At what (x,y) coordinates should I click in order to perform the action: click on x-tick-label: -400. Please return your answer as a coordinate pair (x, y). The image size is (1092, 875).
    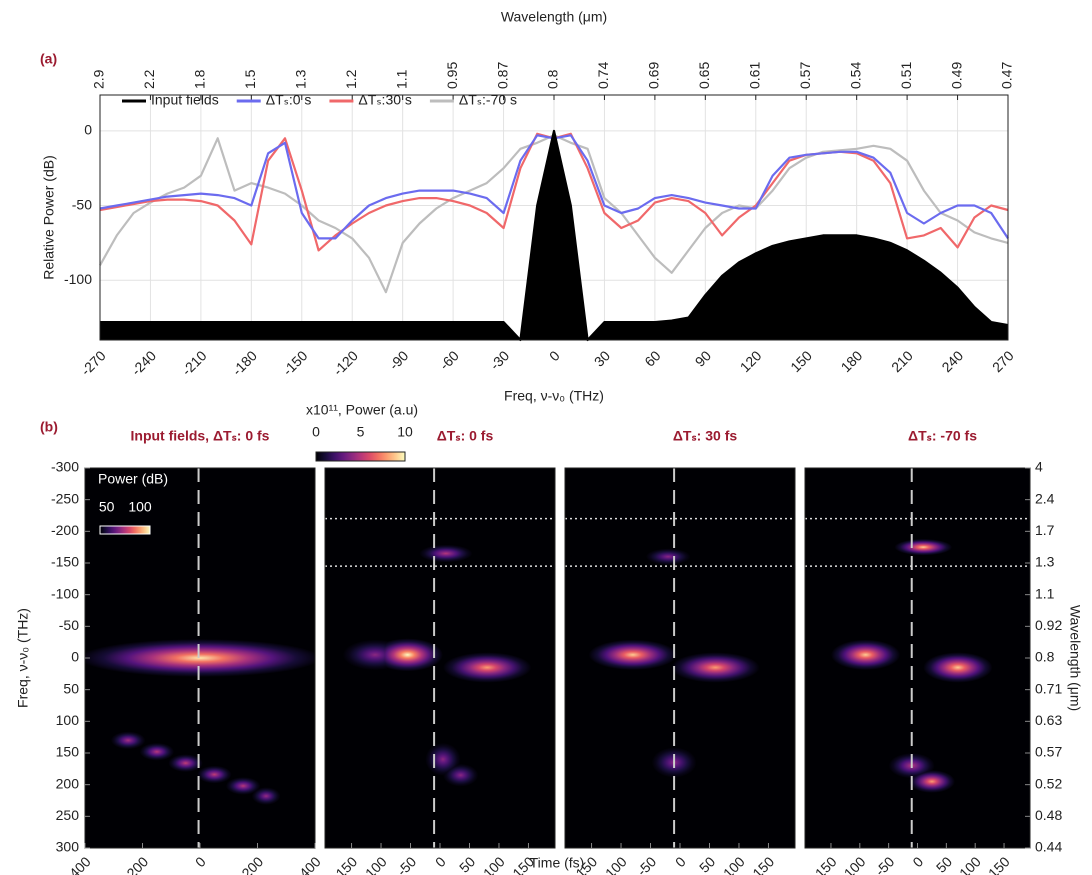
    Looking at the image, I should click on (78, 864).